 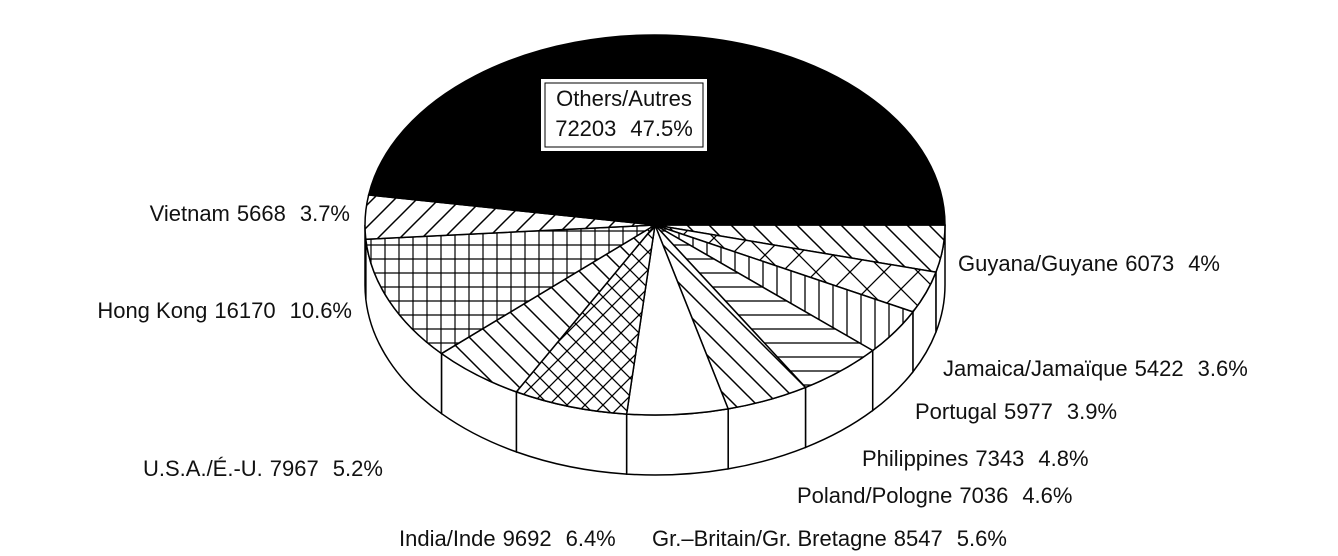 What do you see at coordinates (999, 458) in the screenshot?
I see `label-count: 7343` at bounding box center [999, 458].